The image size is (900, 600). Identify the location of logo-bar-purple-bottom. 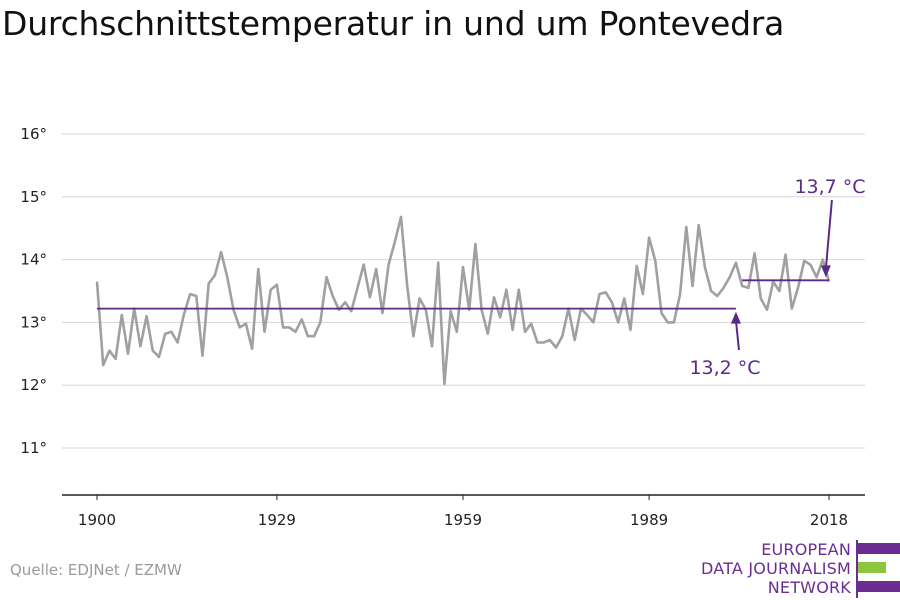
(879, 586).